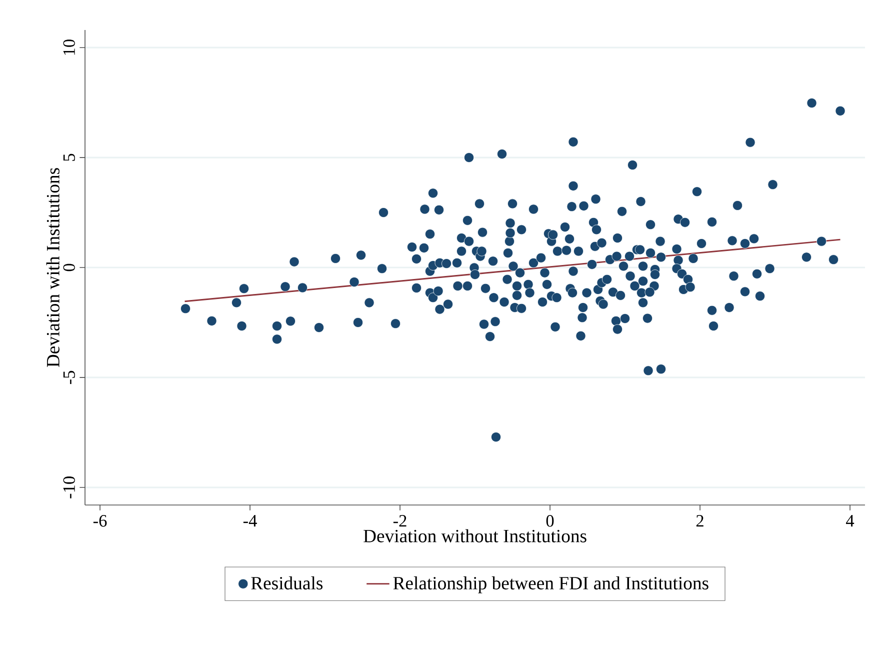  What do you see at coordinates (250, 520) in the screenshot?
I see `x-tick-label: -4` at bounding box center [250, 520].